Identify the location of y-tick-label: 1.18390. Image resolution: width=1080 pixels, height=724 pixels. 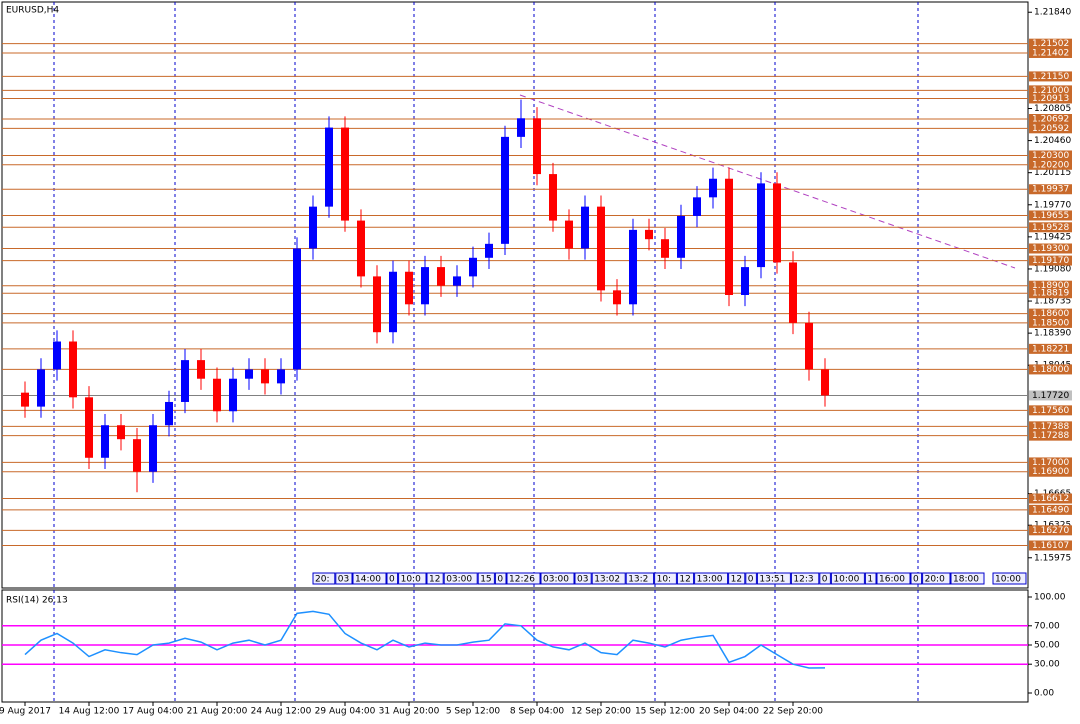
(1052, 334).